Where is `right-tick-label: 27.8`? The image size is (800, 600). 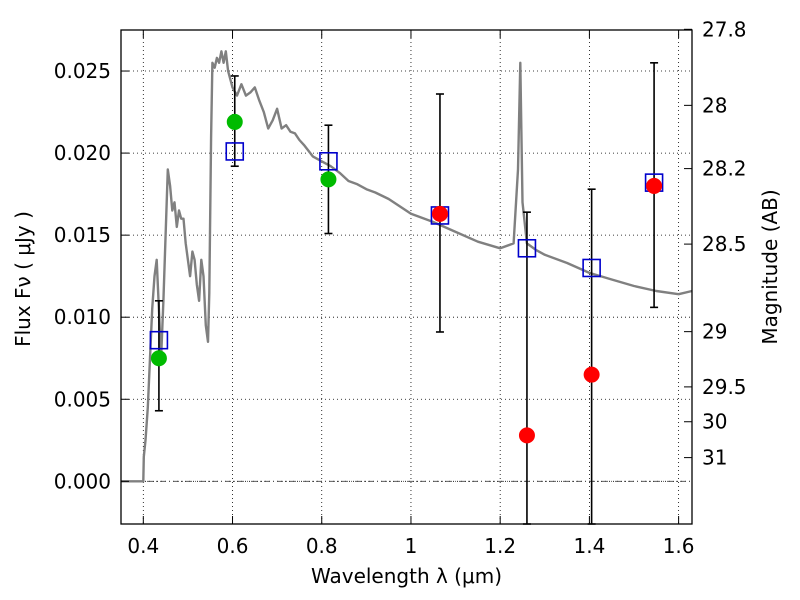
right-tick-label: 27.8 is located at coordinates (724, 29).